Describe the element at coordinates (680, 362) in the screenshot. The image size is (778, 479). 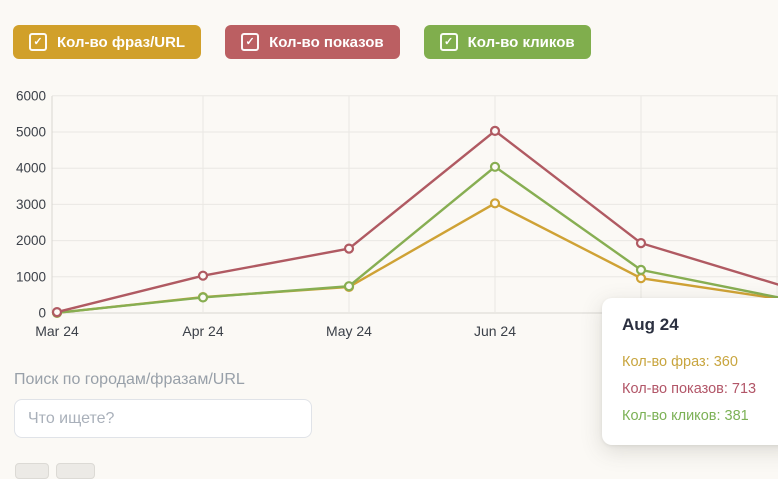
I see `tooltip-row: Кол-во фраз: 360` at that location.